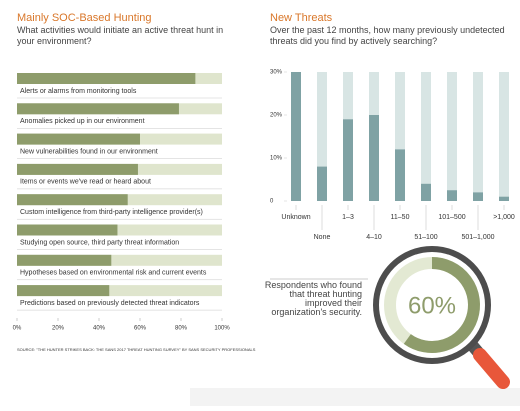 The height and width of the screenshot is (411, 520). What do you see at coordinates (400, 217) in the screenshot?
I see `x-tick-label: 11–50` at bounding box center [400, 217].